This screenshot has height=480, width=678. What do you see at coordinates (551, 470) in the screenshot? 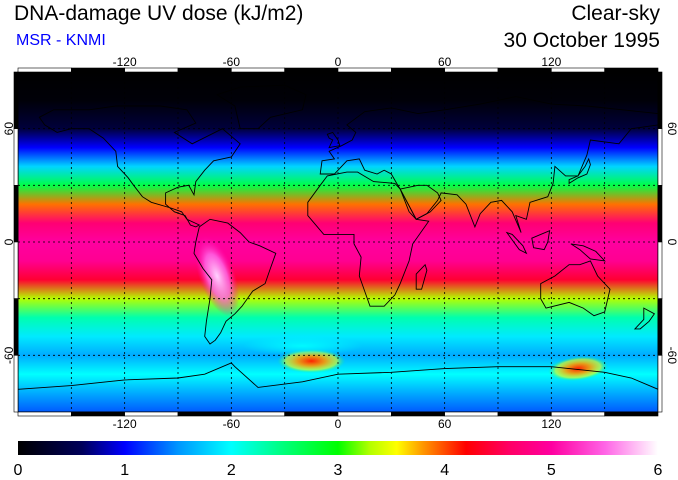
I see `colorbar-label: 5` at bounding box center [551, 470].